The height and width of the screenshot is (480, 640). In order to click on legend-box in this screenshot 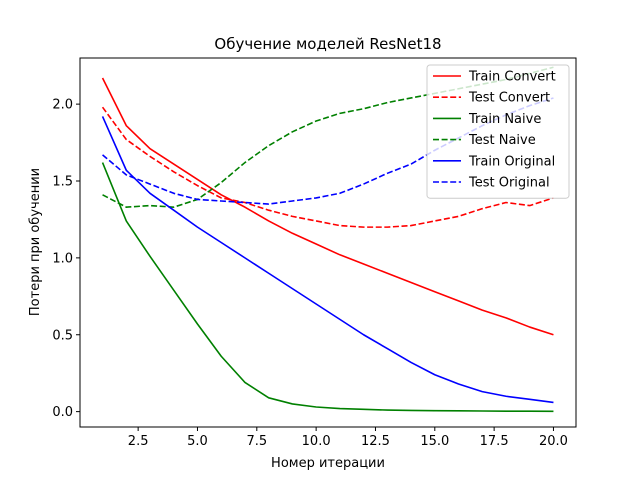, I will do `click(498, 131)`.